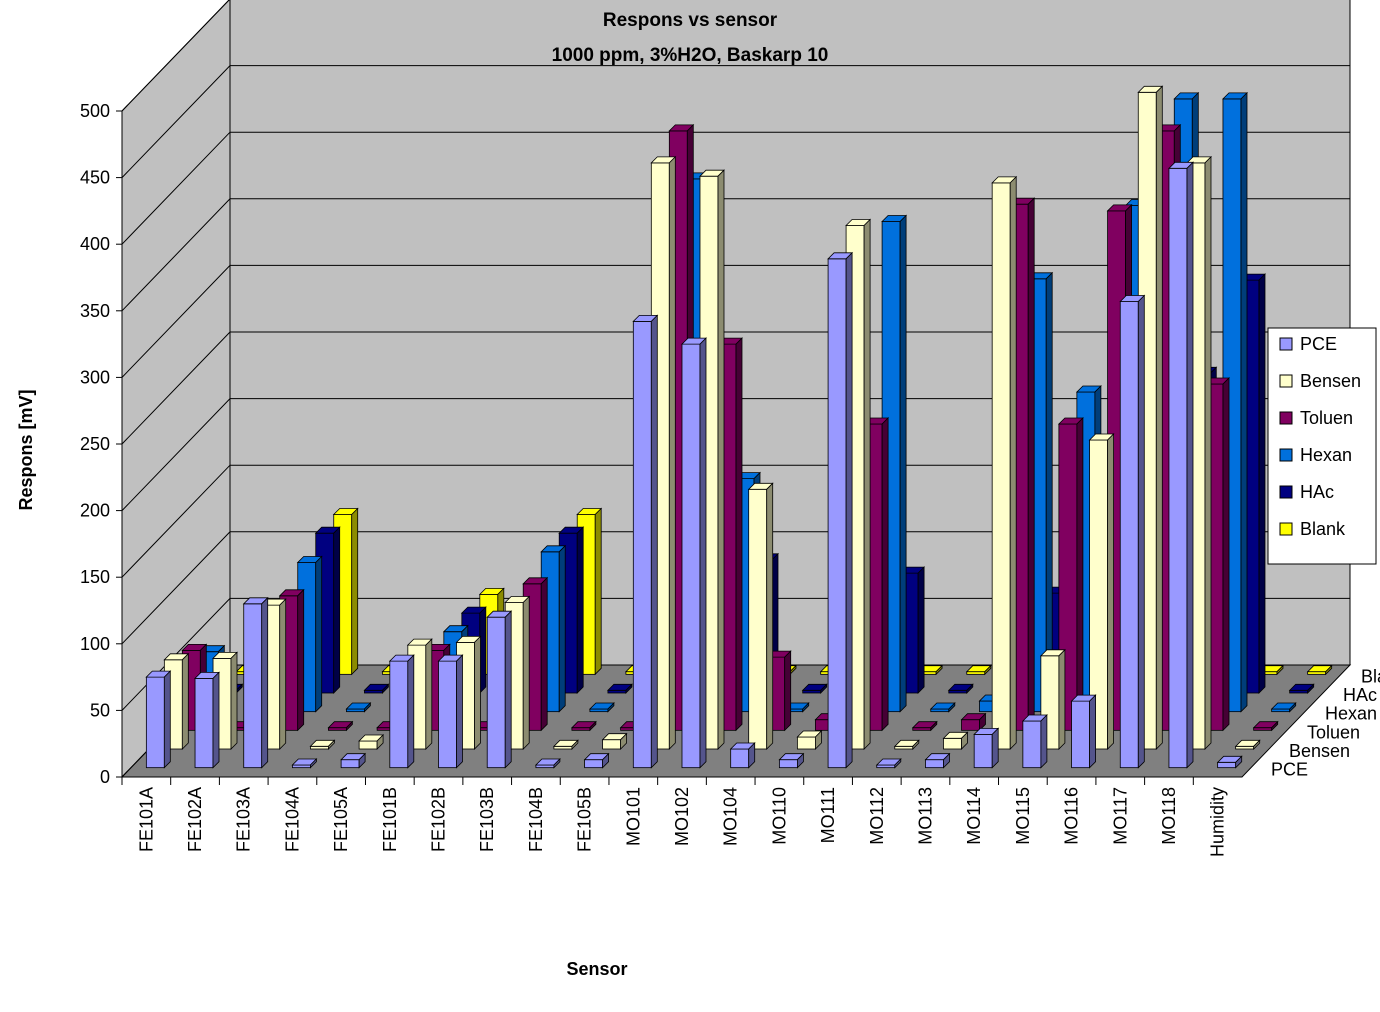 This screenshot has height=1012, width=1380. Describe the element at coordinates (95, 178) in the screenshot. I see `y-tick-label: 450` at that location.